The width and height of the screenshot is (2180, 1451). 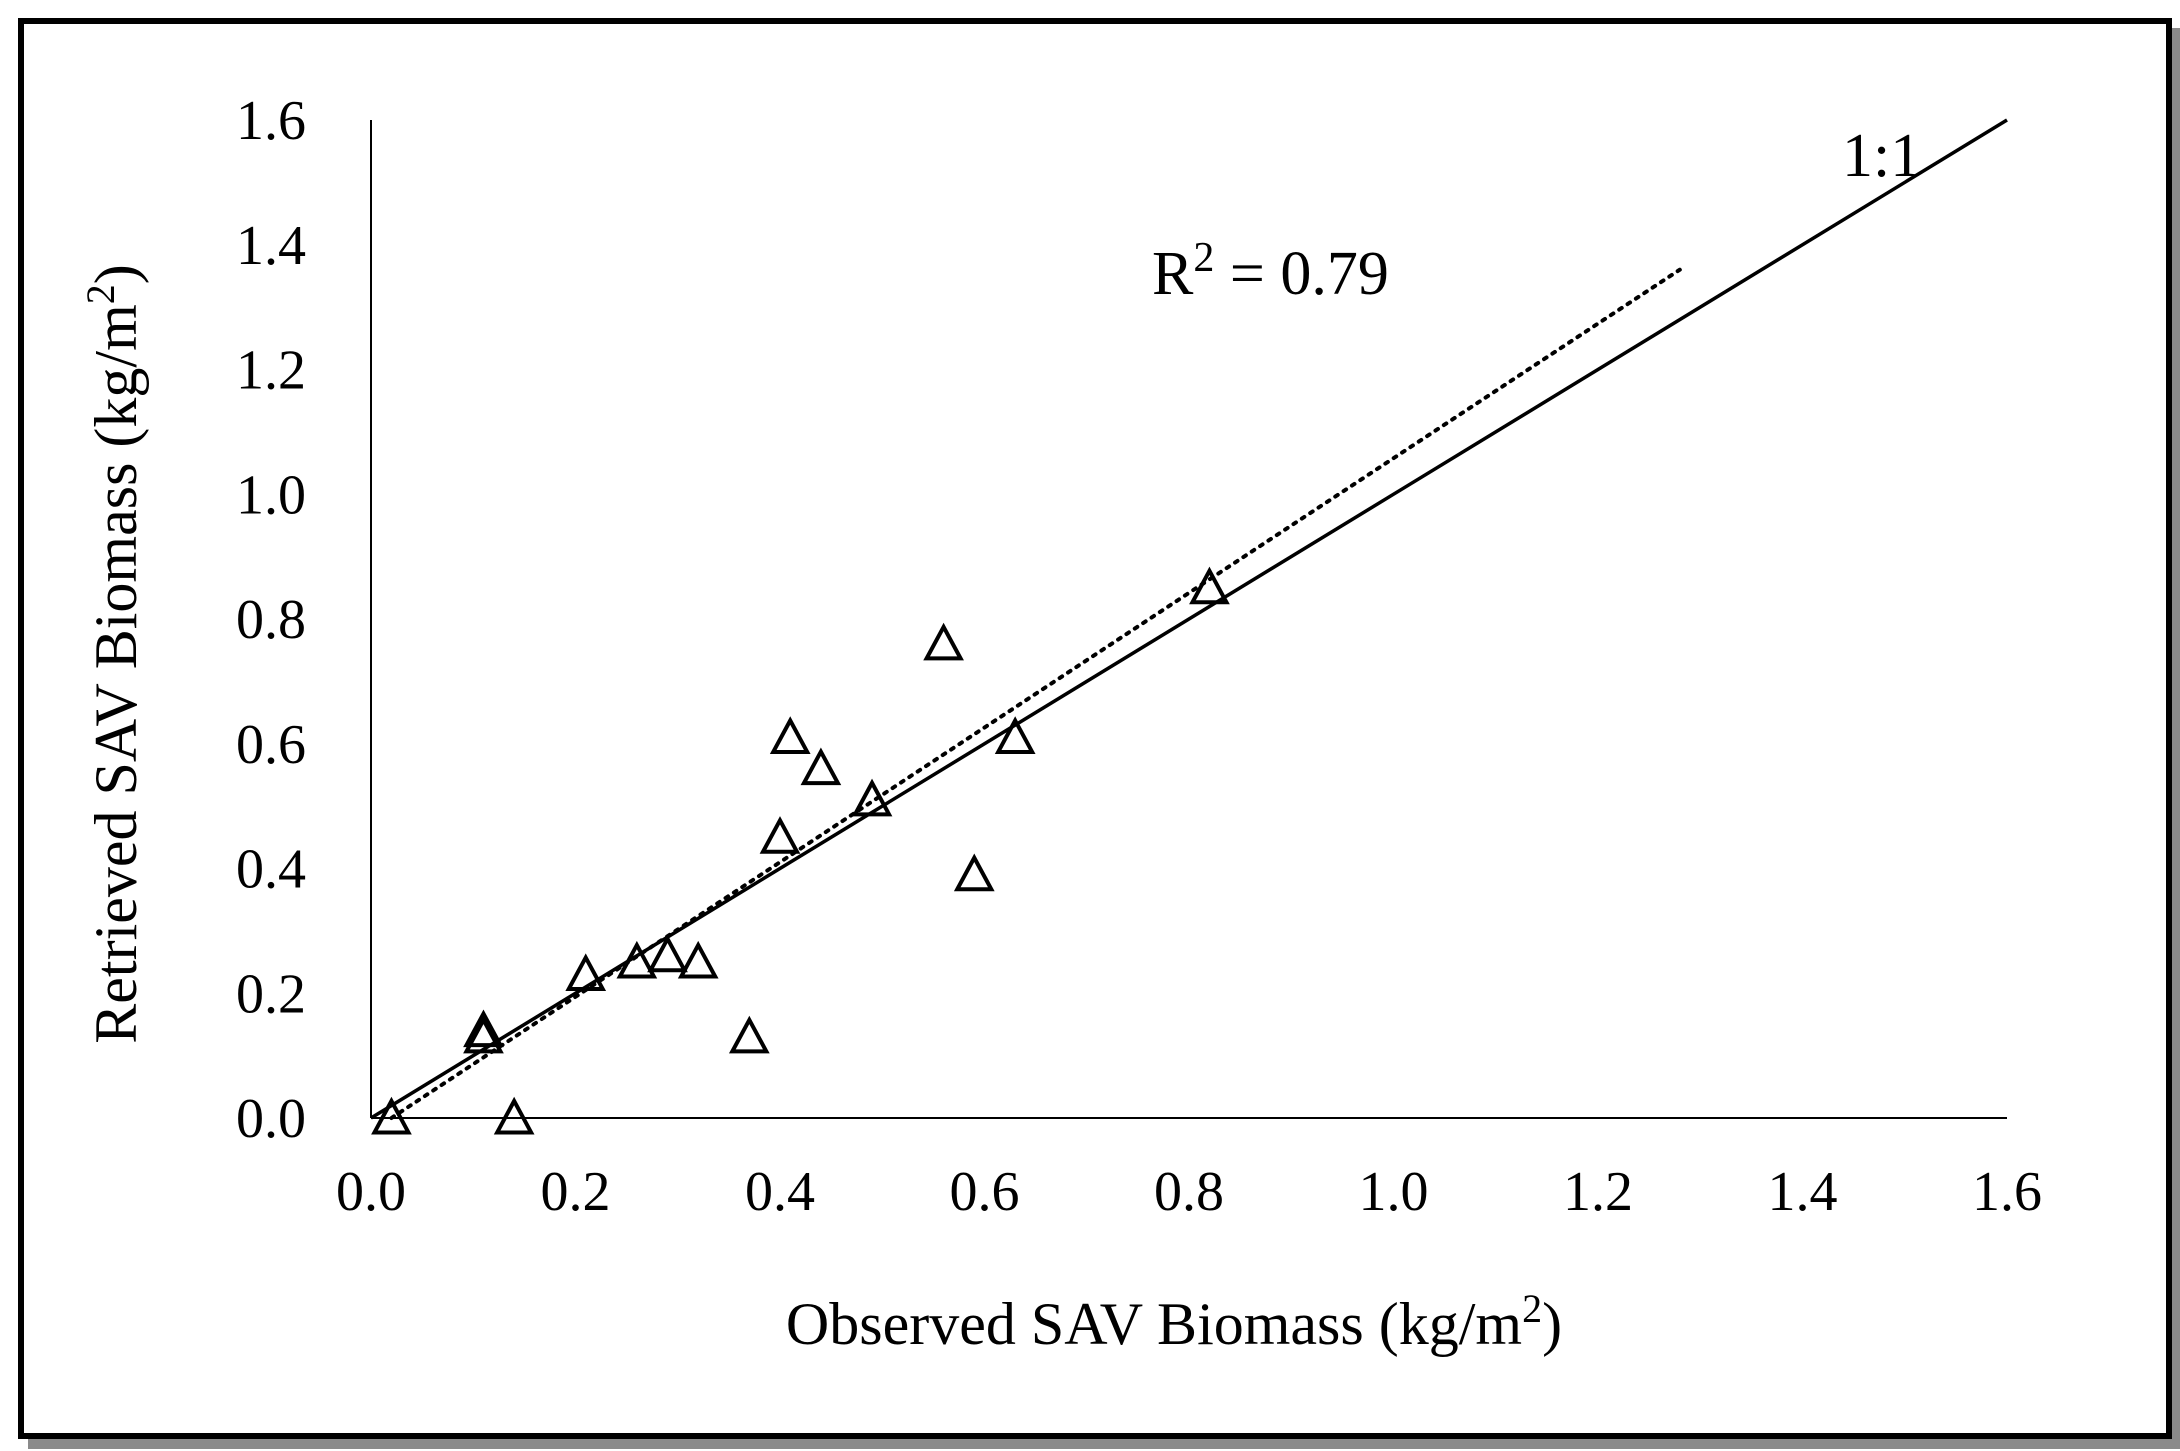 I want to click on y-tick-labels: 0.0 0.2 0.4 0.6 0.8 1.0 1.2 1.4 1.6, so click(x=271, y=620).